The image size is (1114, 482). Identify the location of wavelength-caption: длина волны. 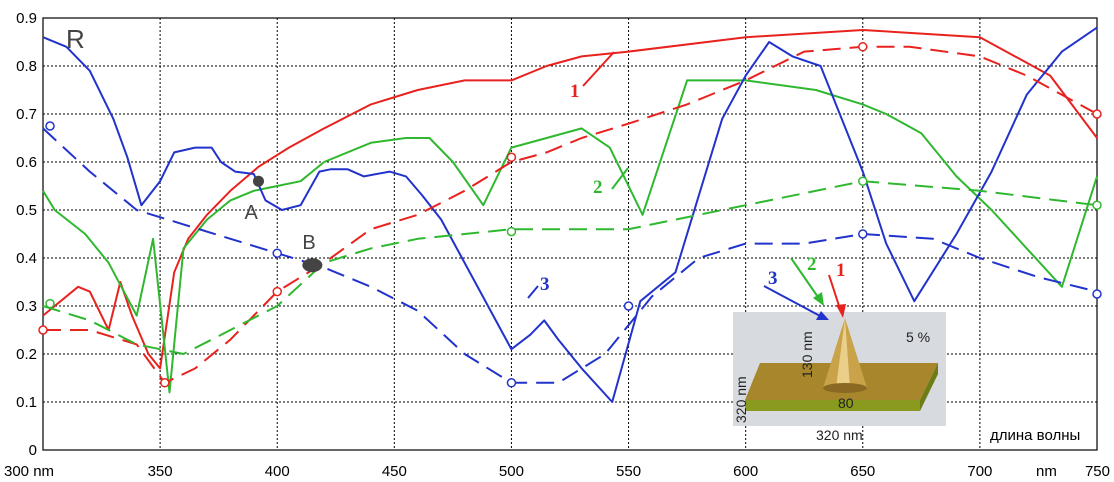
(1035, 435).